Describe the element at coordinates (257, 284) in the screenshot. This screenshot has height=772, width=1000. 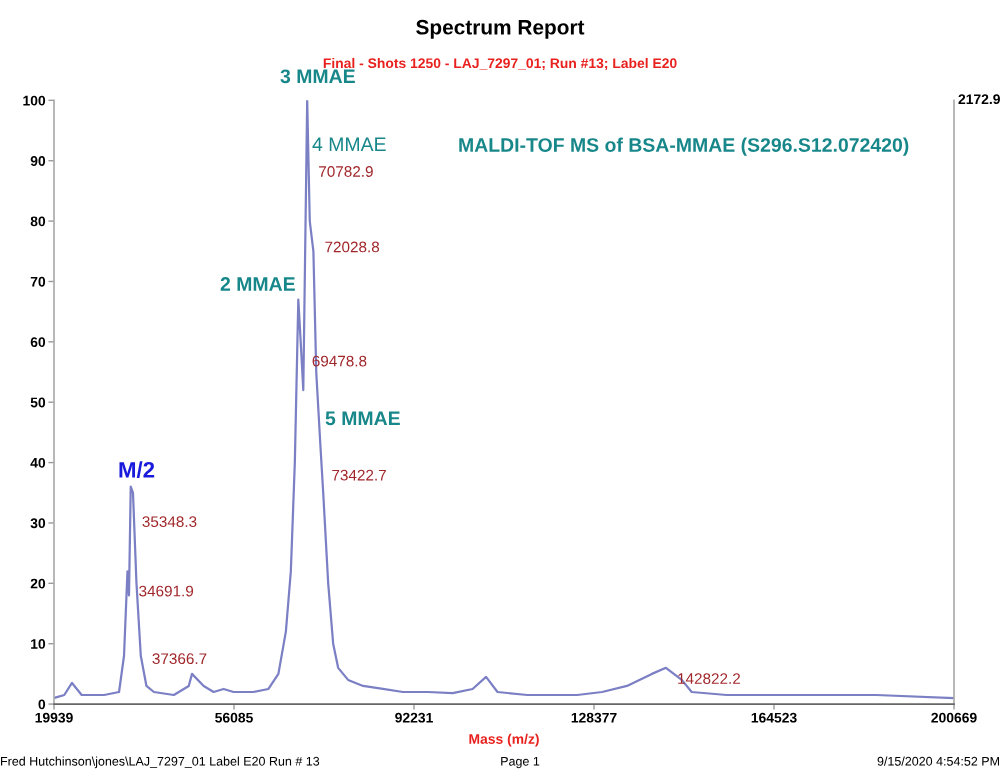
I see `annotation: 2 MMAE` at that location.